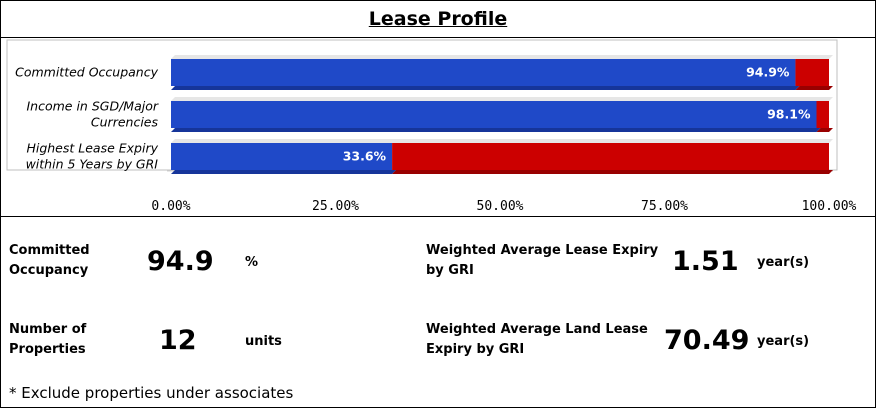 Image resolution: width=876 pixels, height=408 pixels. What do you see at coordinates (47, 340) in the screenshot?
I see `properties-label: Number of Properties` at bounding box center [47, 340].